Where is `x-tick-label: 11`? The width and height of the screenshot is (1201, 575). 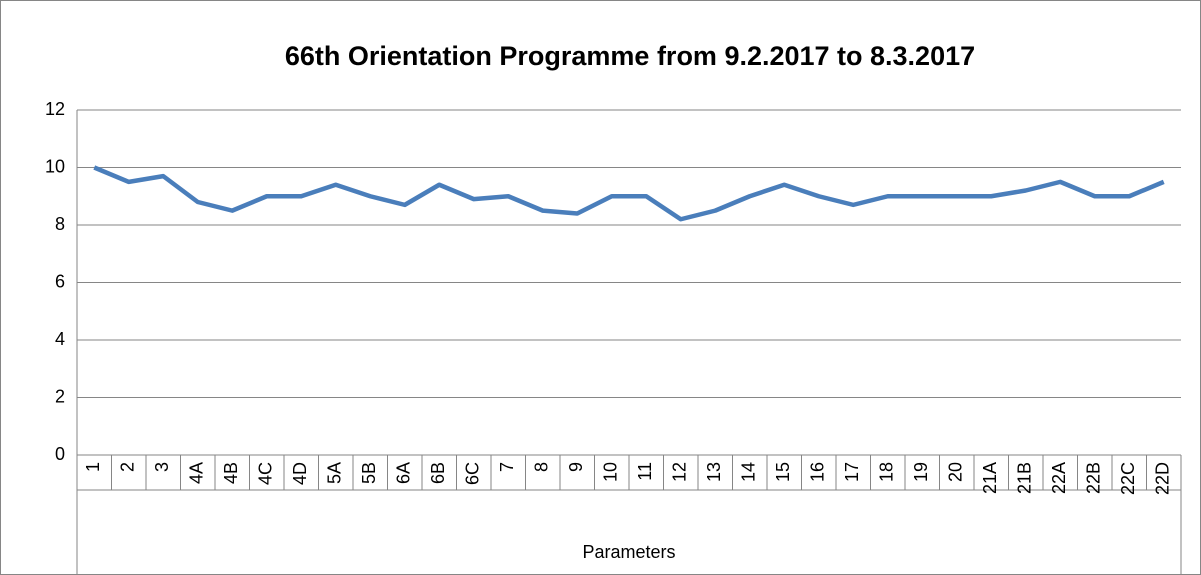
x-tick-label: 11 is located at coordinates (645, 471).